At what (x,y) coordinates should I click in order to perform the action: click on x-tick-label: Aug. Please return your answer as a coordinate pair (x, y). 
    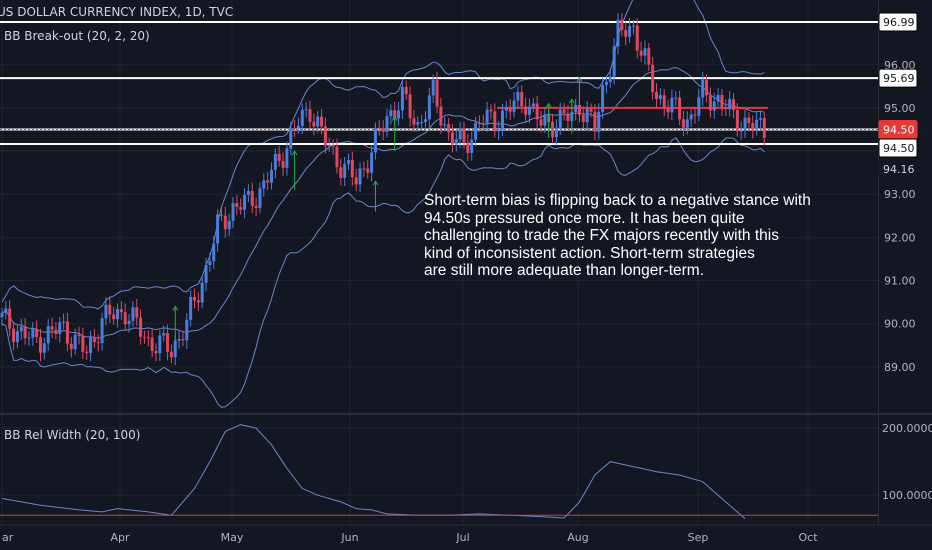
    Looking at the image, I should click on (577, 537).